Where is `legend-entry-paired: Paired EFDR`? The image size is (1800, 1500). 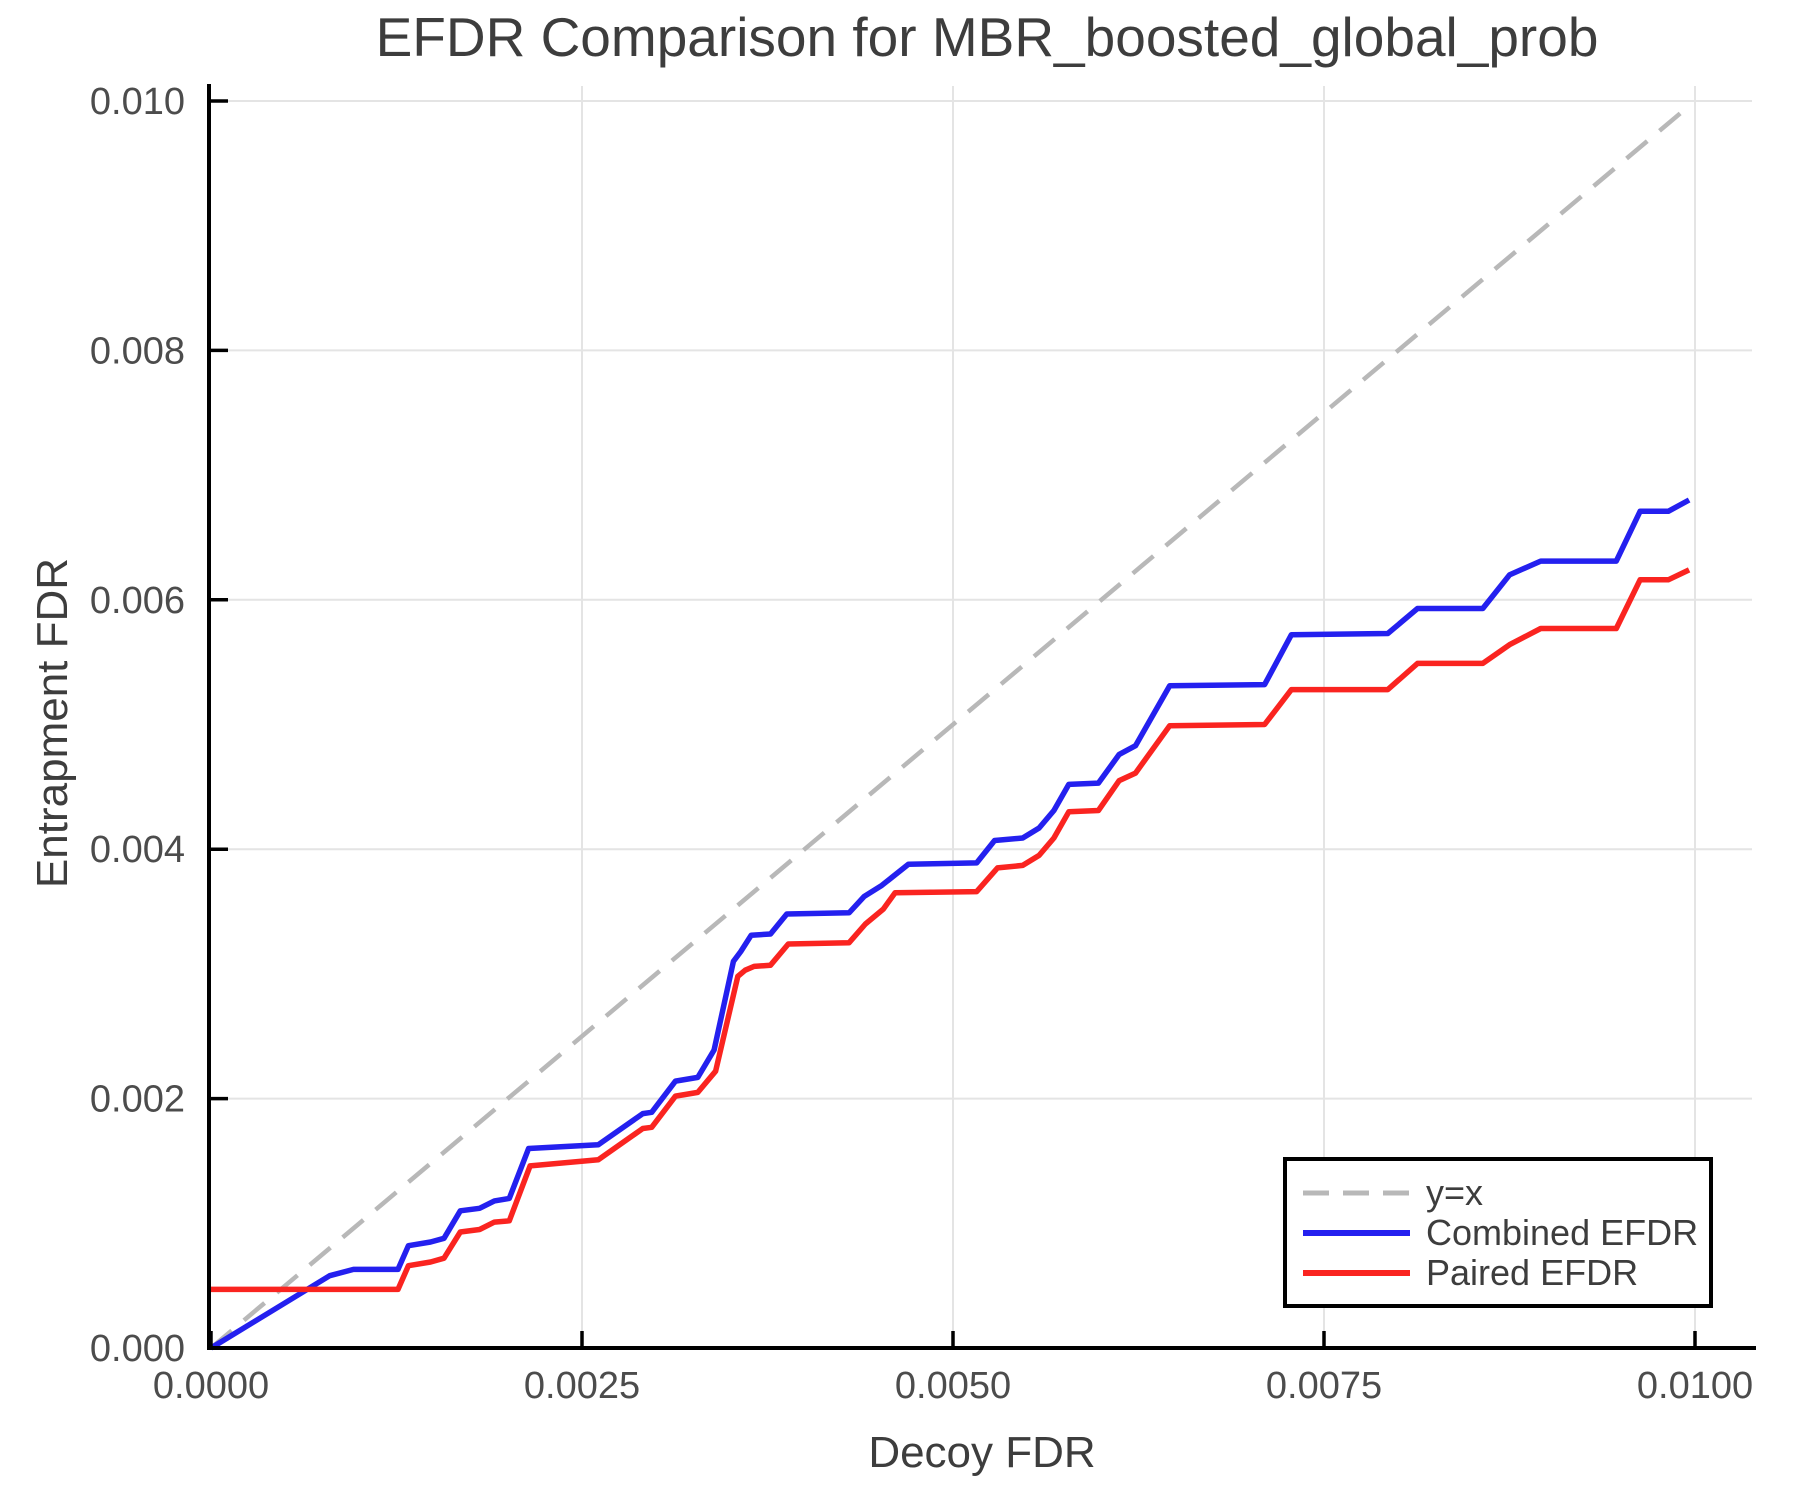
legend-entry-paired: Paired EFDR is located at coordinates (1506, 1272).